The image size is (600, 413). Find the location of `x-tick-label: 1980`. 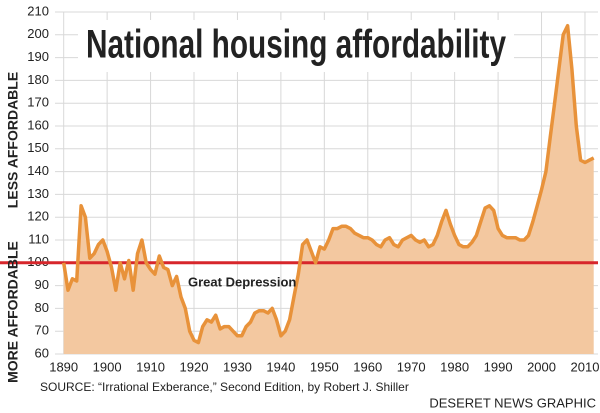

x-tick-label: 1980 is located at coordinates (454, 366).